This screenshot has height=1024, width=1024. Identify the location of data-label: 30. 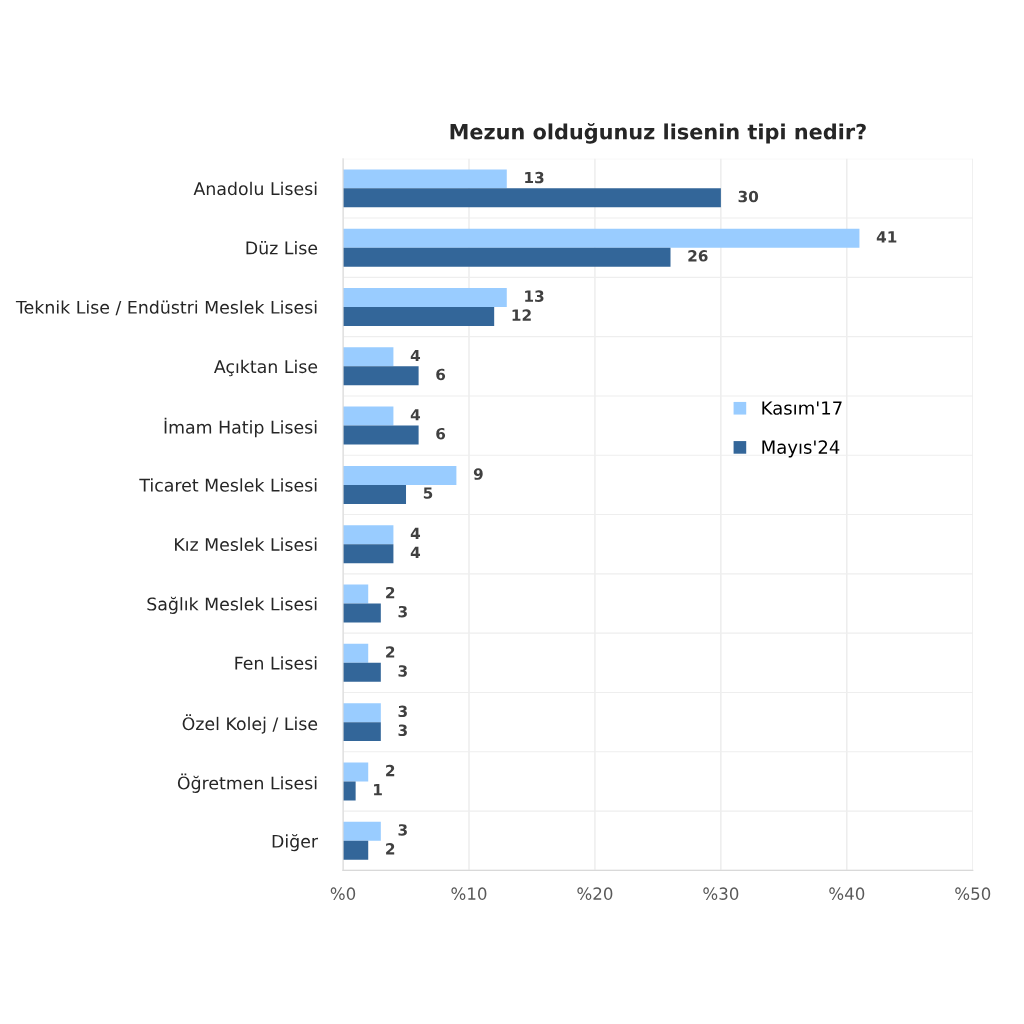
(748, 196).